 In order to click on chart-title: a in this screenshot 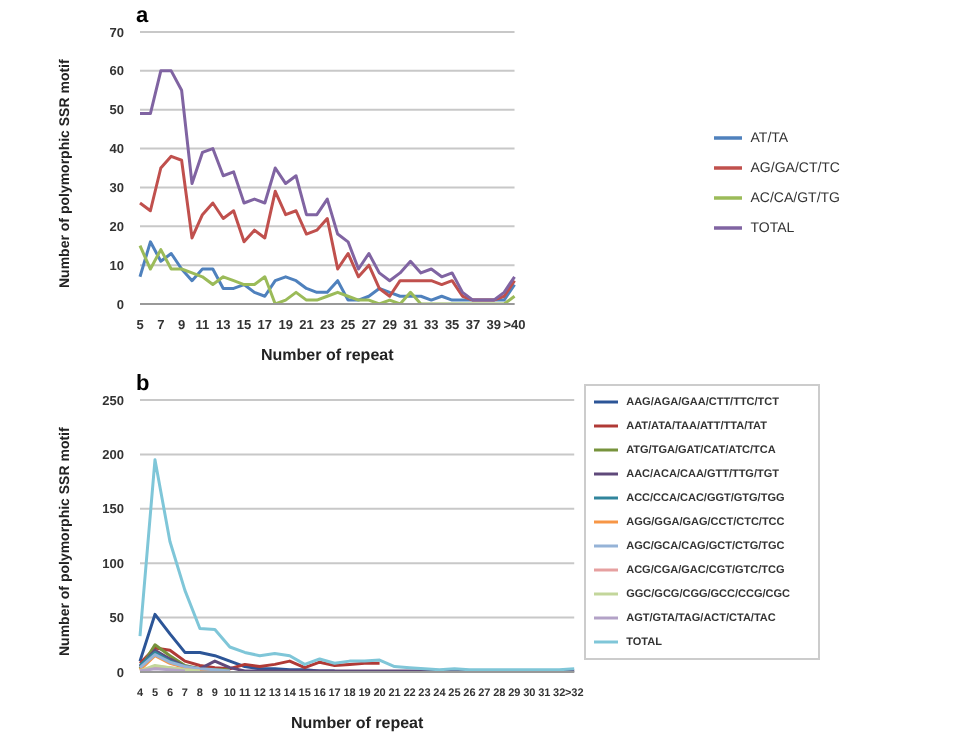, I will do `click(142, 16)`.